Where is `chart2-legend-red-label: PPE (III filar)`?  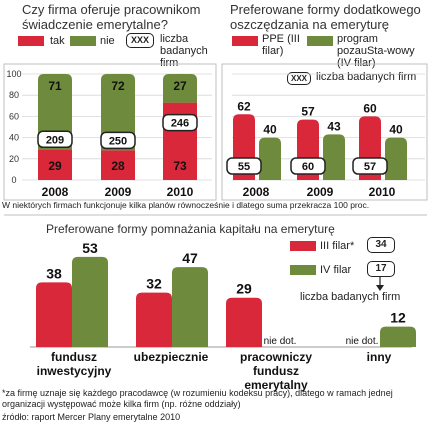
chart2-legend-red-label: PPE (III filar) is located at coordinates (281, 45).